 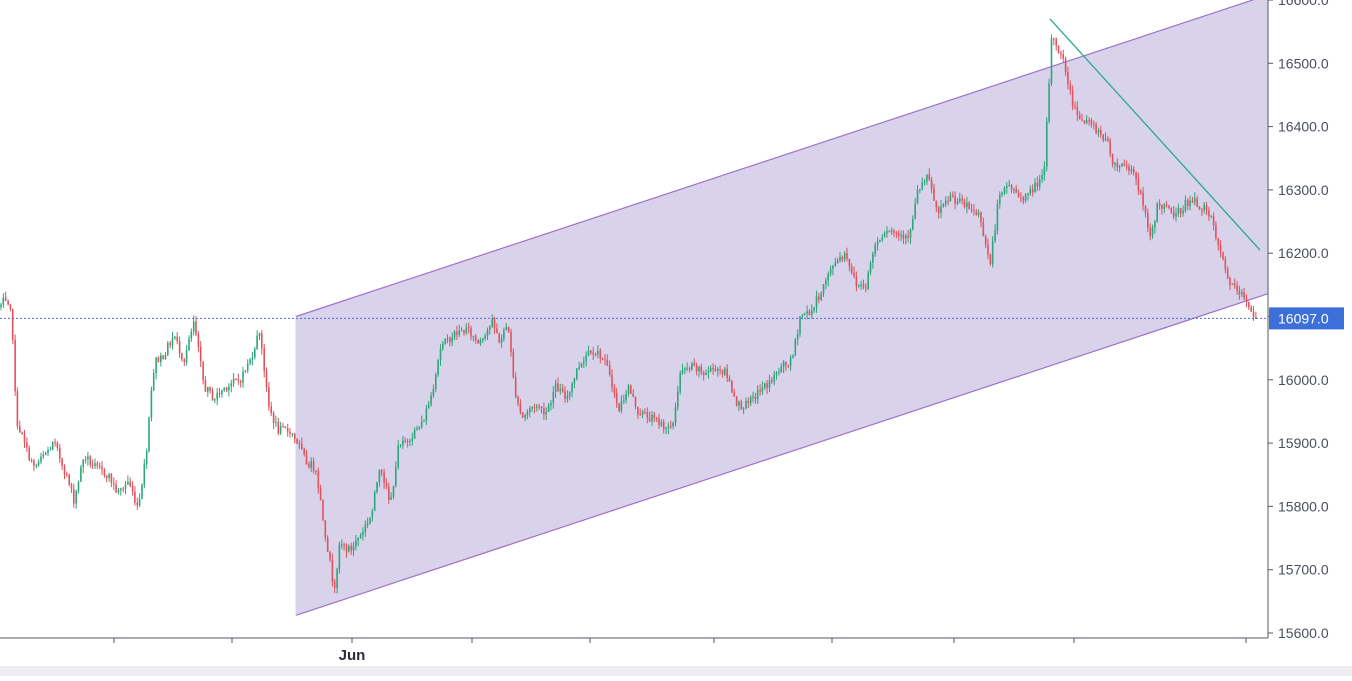 What do you see at coordinates (1155, 134) in the screenshot?
I see `descending-trendline` at bounding box center [1155, 134].